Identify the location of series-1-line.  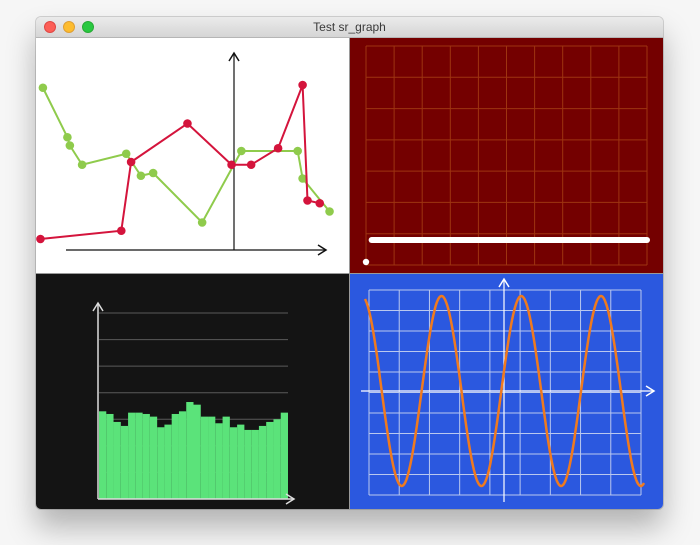
(186, 156).